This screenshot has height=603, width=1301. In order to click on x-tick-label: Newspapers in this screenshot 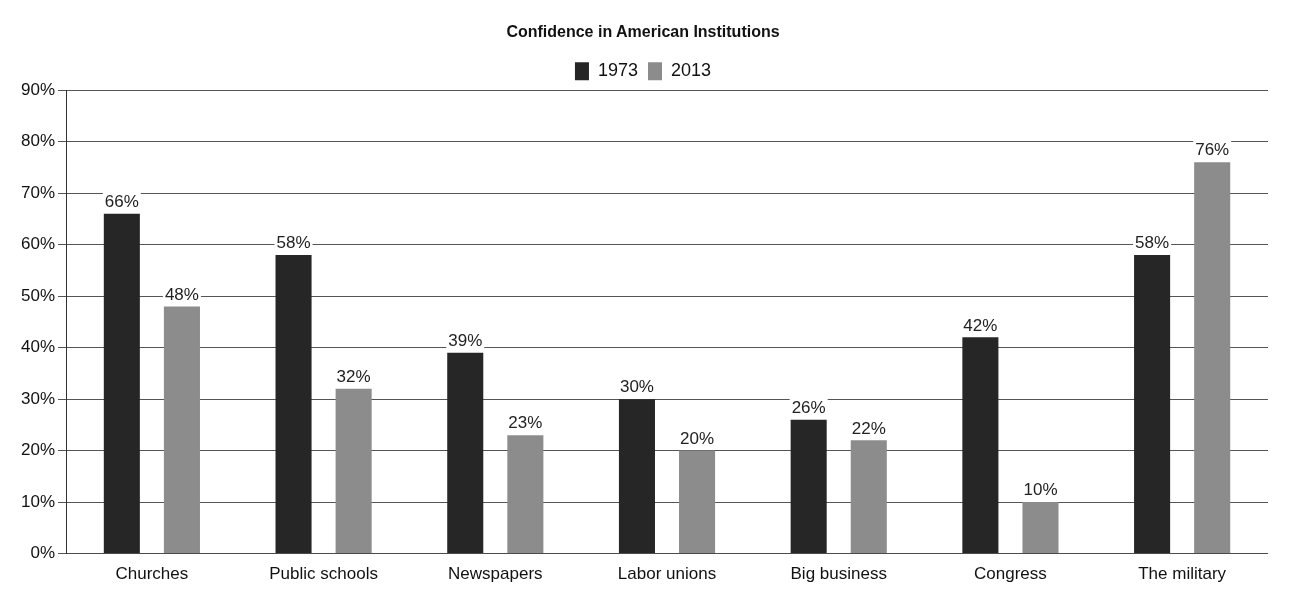, I will do `click(495, 574)`.